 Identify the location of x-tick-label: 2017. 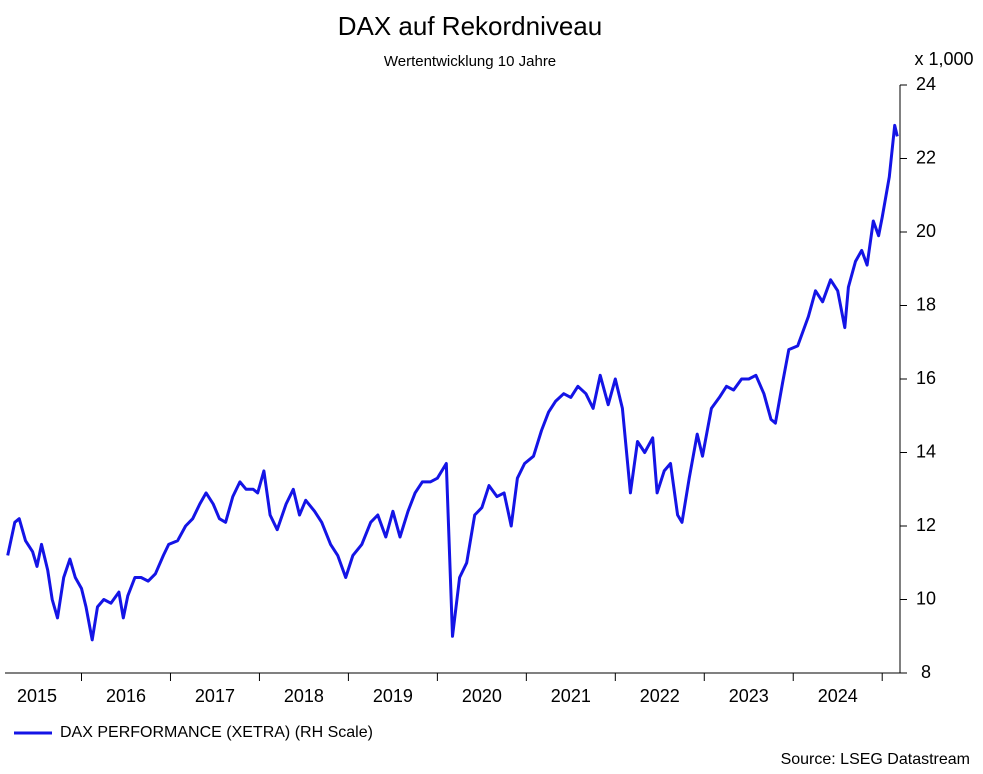
(215, 696).